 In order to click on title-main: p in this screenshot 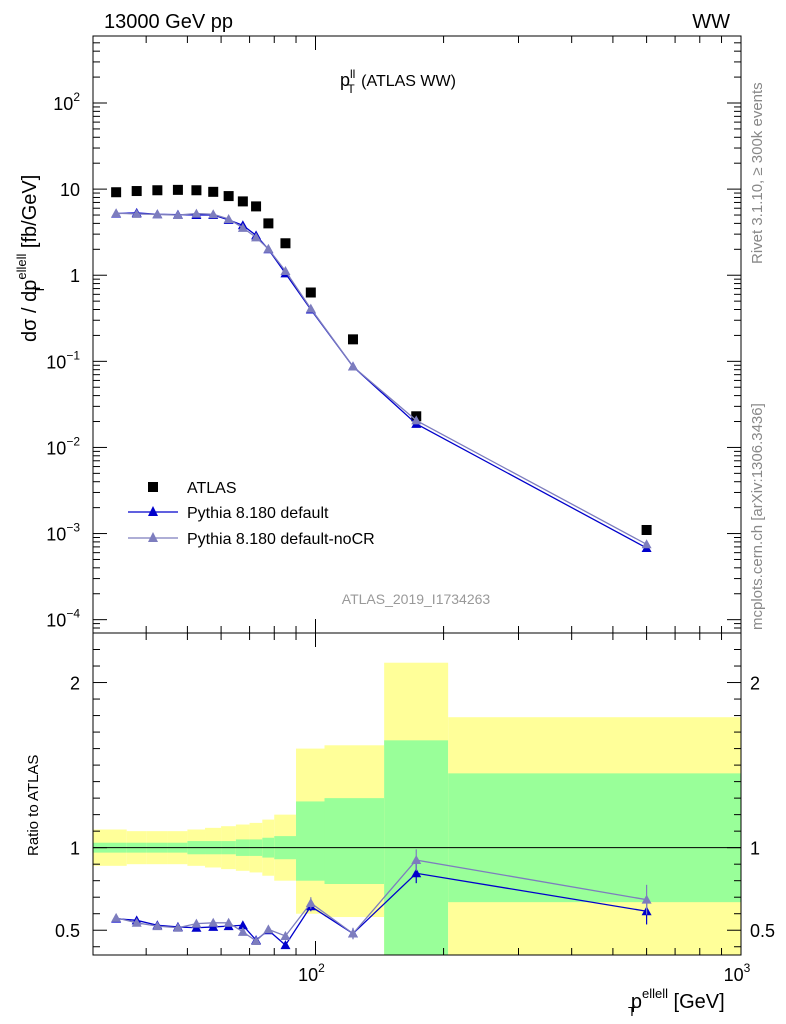, I will do `click(345, 80)`.